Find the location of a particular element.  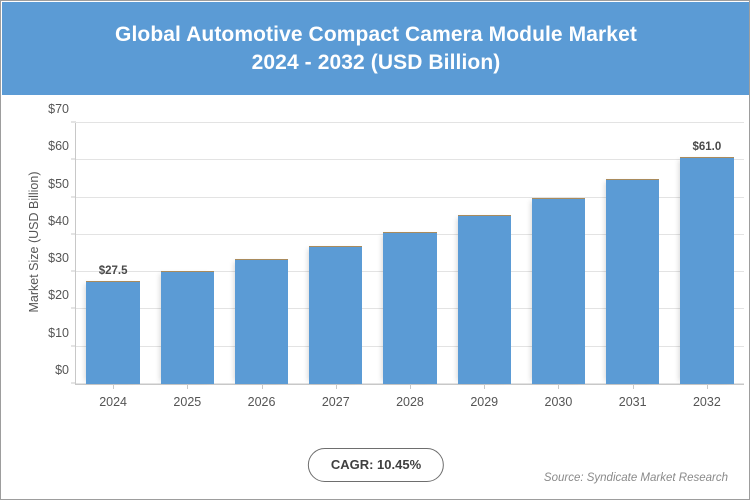

x-axis-tick-label: 2031 is located at coordinates (632, 402).